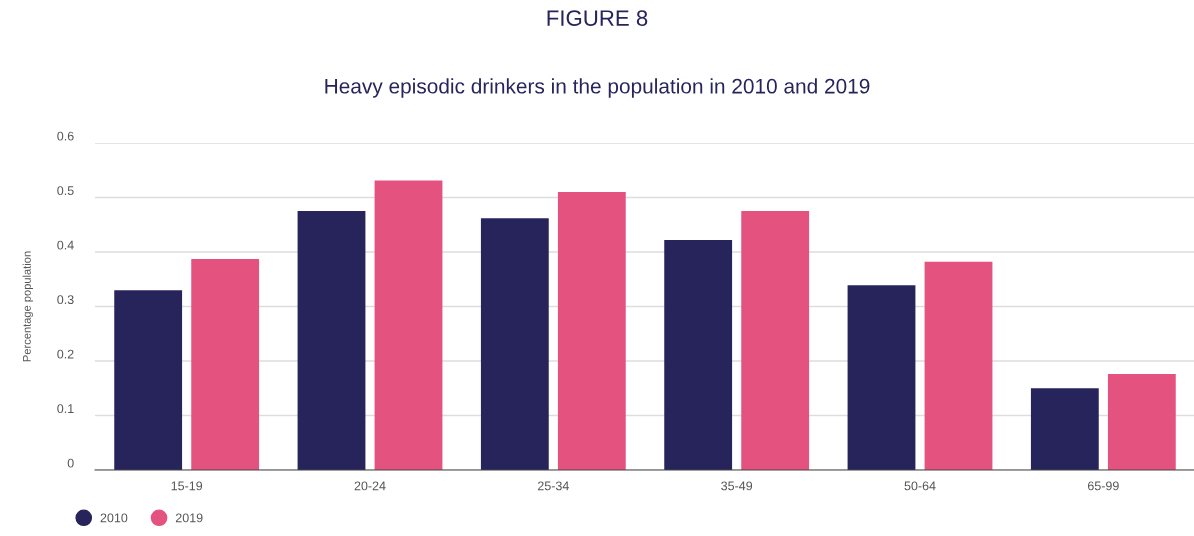 The width and height of the screenshot is (1194, 536). Describe the element at coordinates (1103, 486) in the screenshot. I see `x-tick-label: 65-99` at that location.